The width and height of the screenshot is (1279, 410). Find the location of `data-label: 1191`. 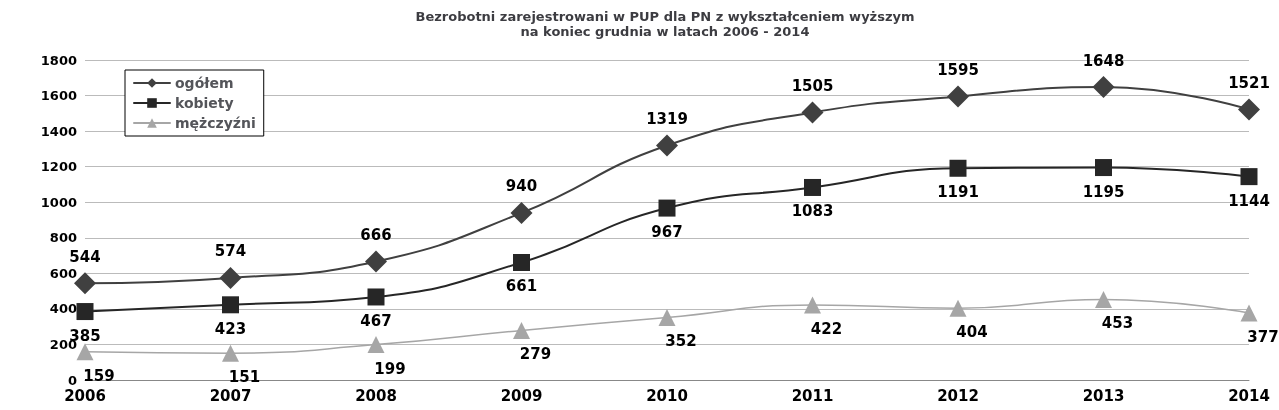

data-label: 1191 is located at coordinates (958, 192).